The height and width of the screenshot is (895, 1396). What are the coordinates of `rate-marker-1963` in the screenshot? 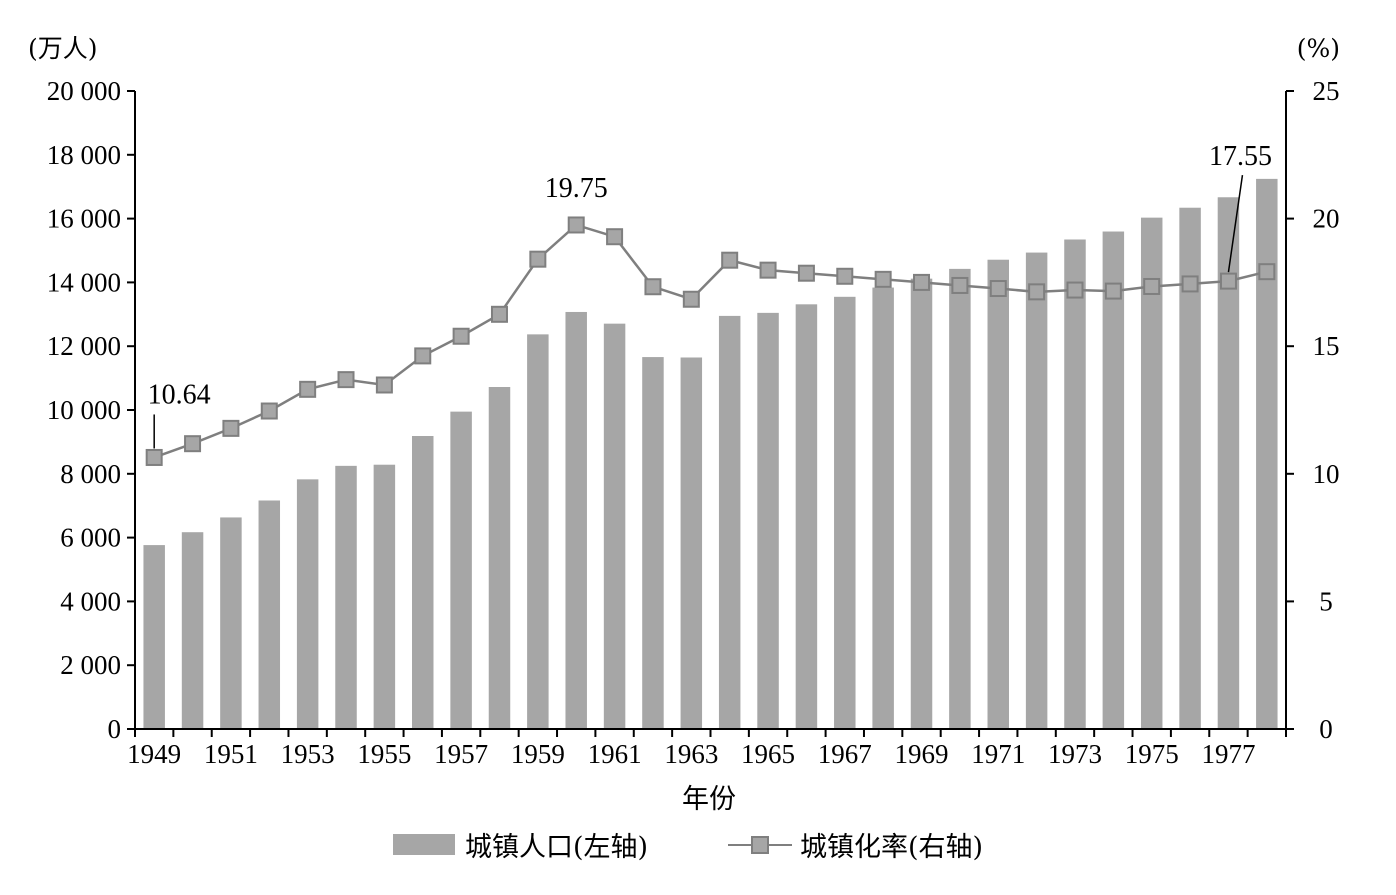 It's located at (691, 299).